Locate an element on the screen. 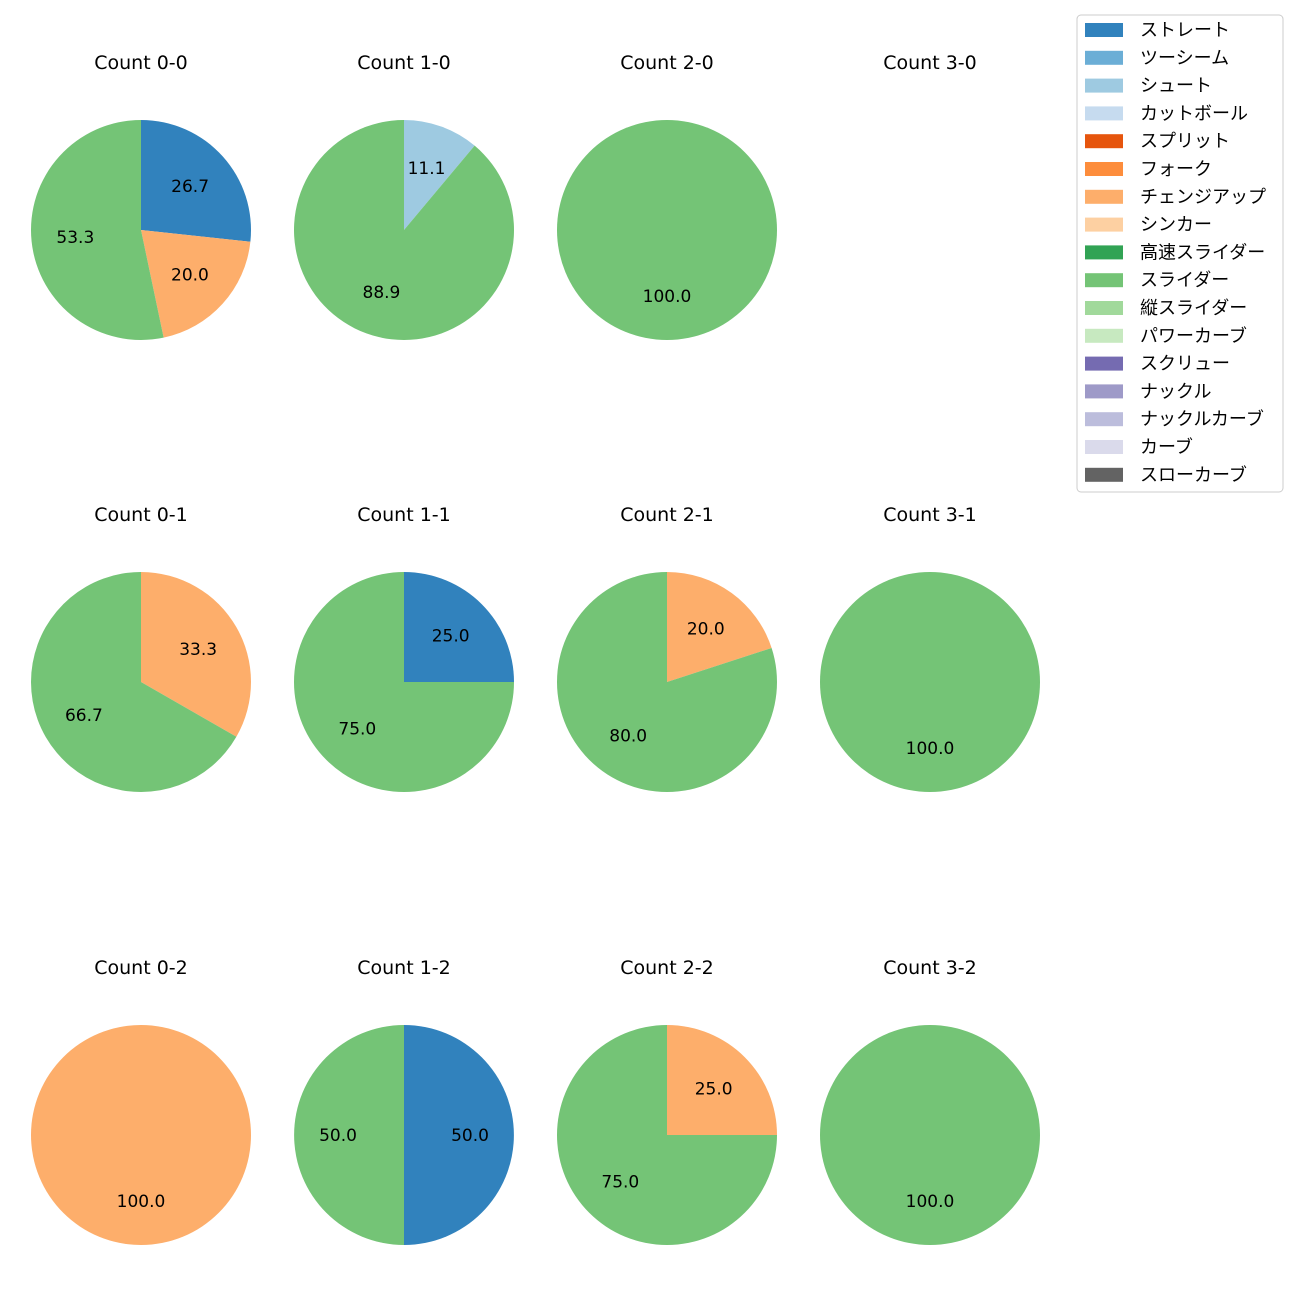 The image size is (1300, 1300). pie-title: Count 1-0 is located at coordinates (404, 63).